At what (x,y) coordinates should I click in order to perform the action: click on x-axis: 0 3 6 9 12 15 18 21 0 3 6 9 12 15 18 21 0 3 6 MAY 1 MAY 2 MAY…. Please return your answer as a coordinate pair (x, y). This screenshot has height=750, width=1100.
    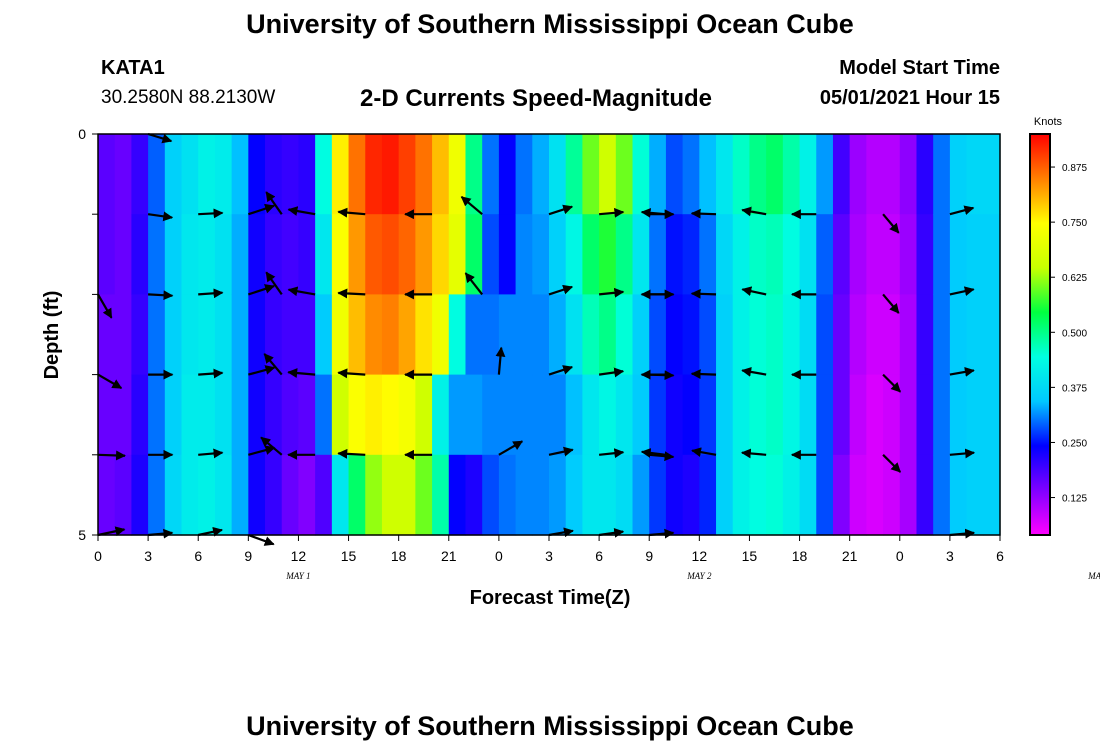
    Looking at the image, I should click on (597, 558).